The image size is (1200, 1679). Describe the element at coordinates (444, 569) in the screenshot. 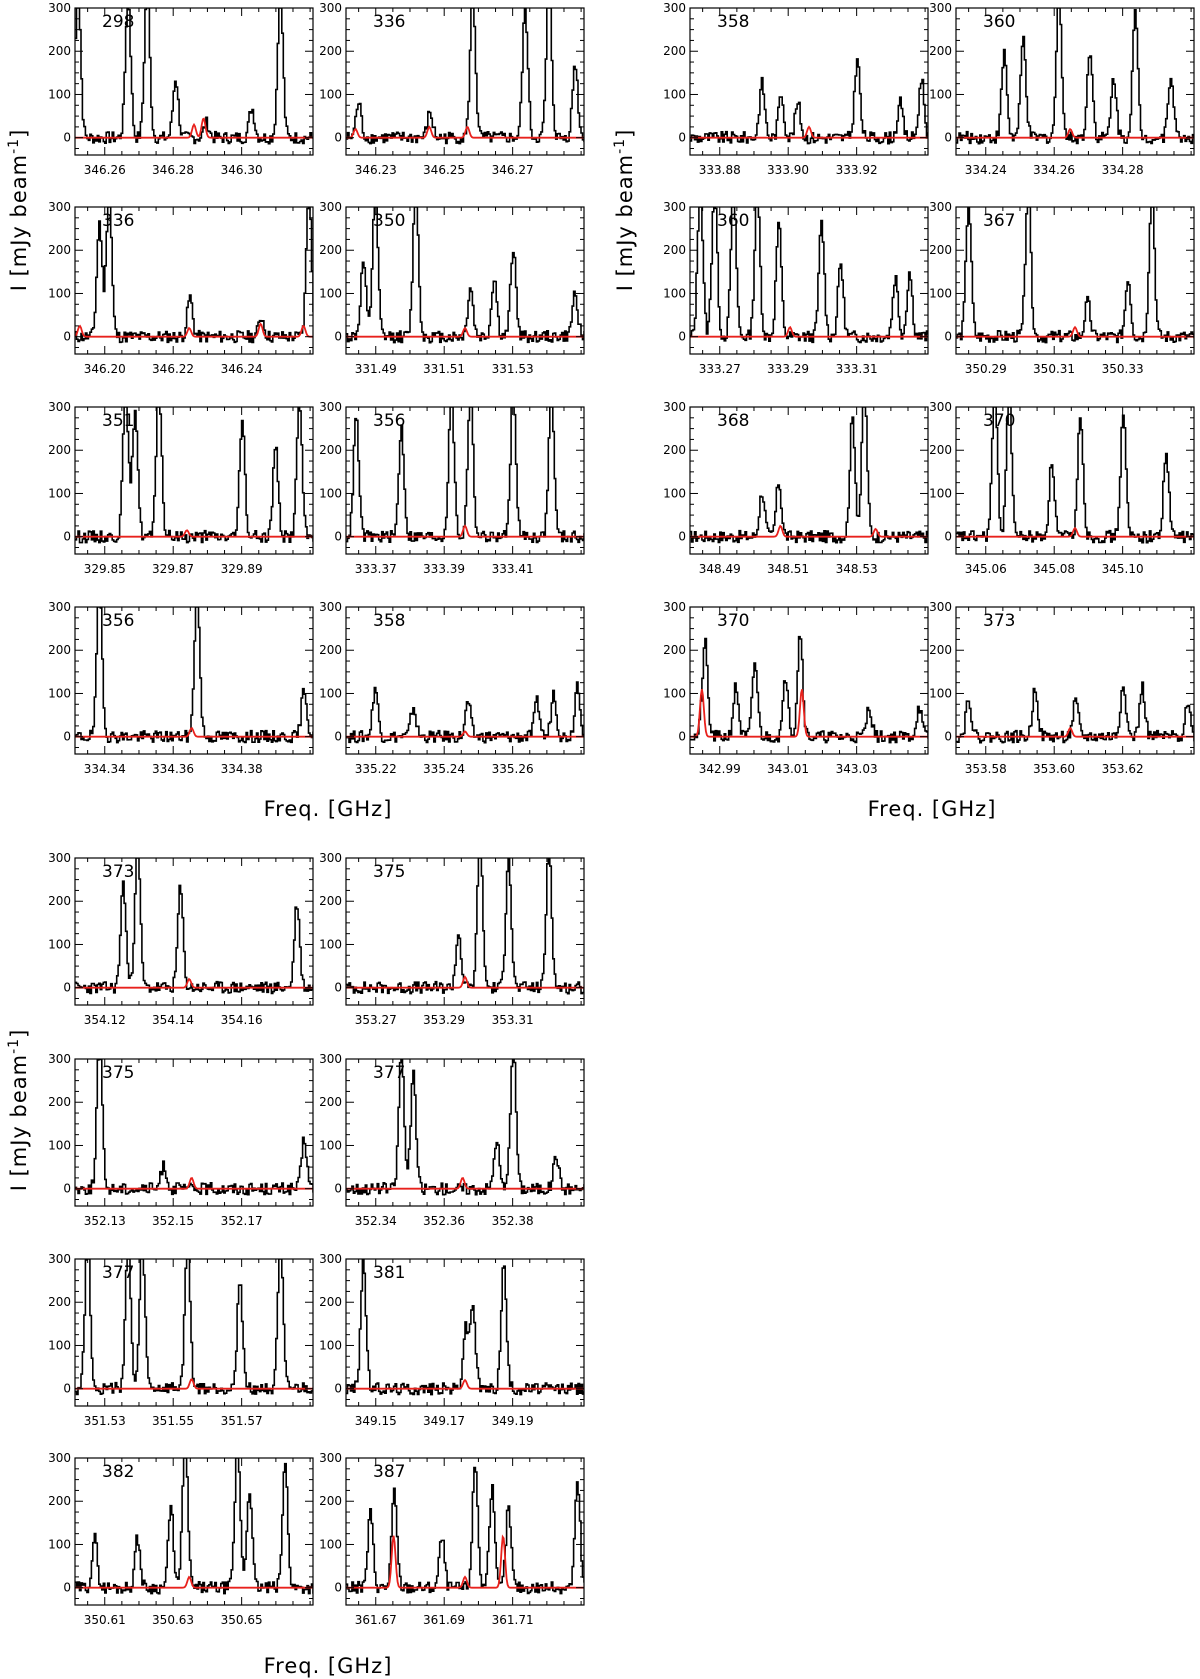

I see `x-tick-label: 333.39` at that location.